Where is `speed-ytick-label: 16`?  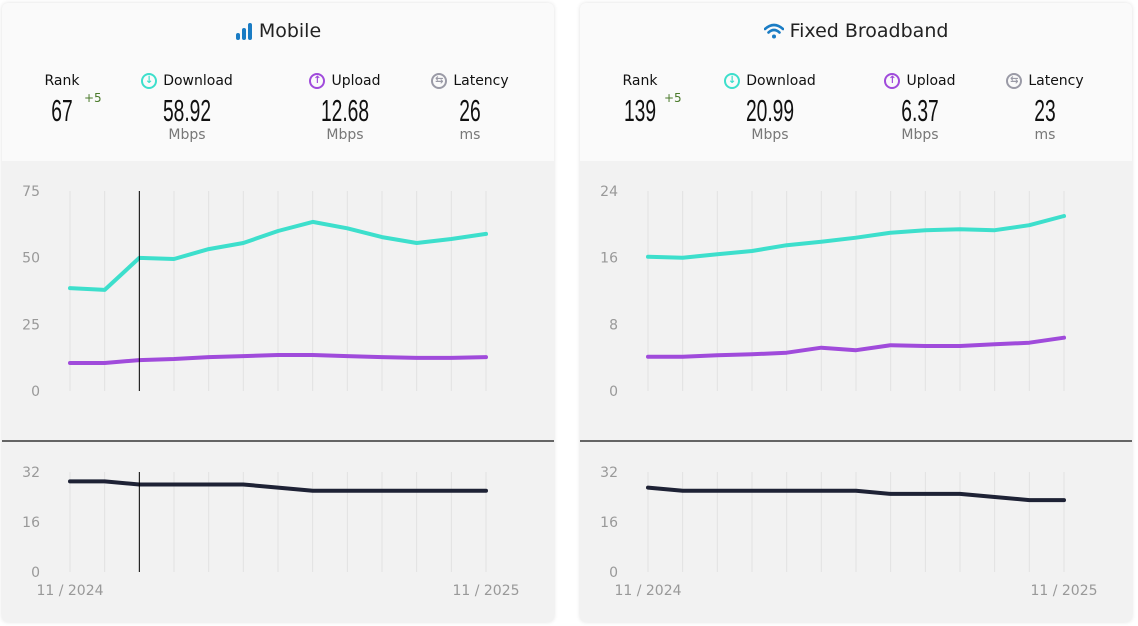 speed-ytick-label: 16 is located at coordinates (609, 259).